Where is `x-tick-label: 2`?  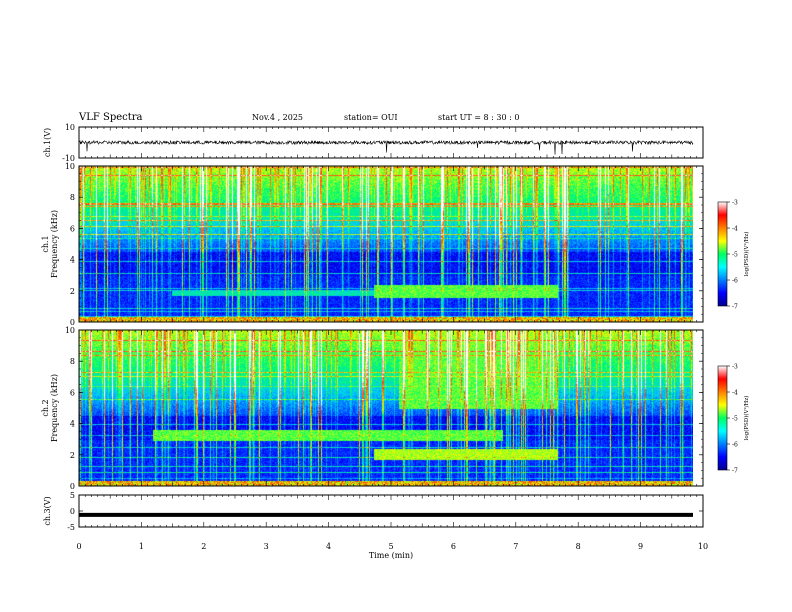 x-tick-label: 2 is located at coordinates (203, 546).